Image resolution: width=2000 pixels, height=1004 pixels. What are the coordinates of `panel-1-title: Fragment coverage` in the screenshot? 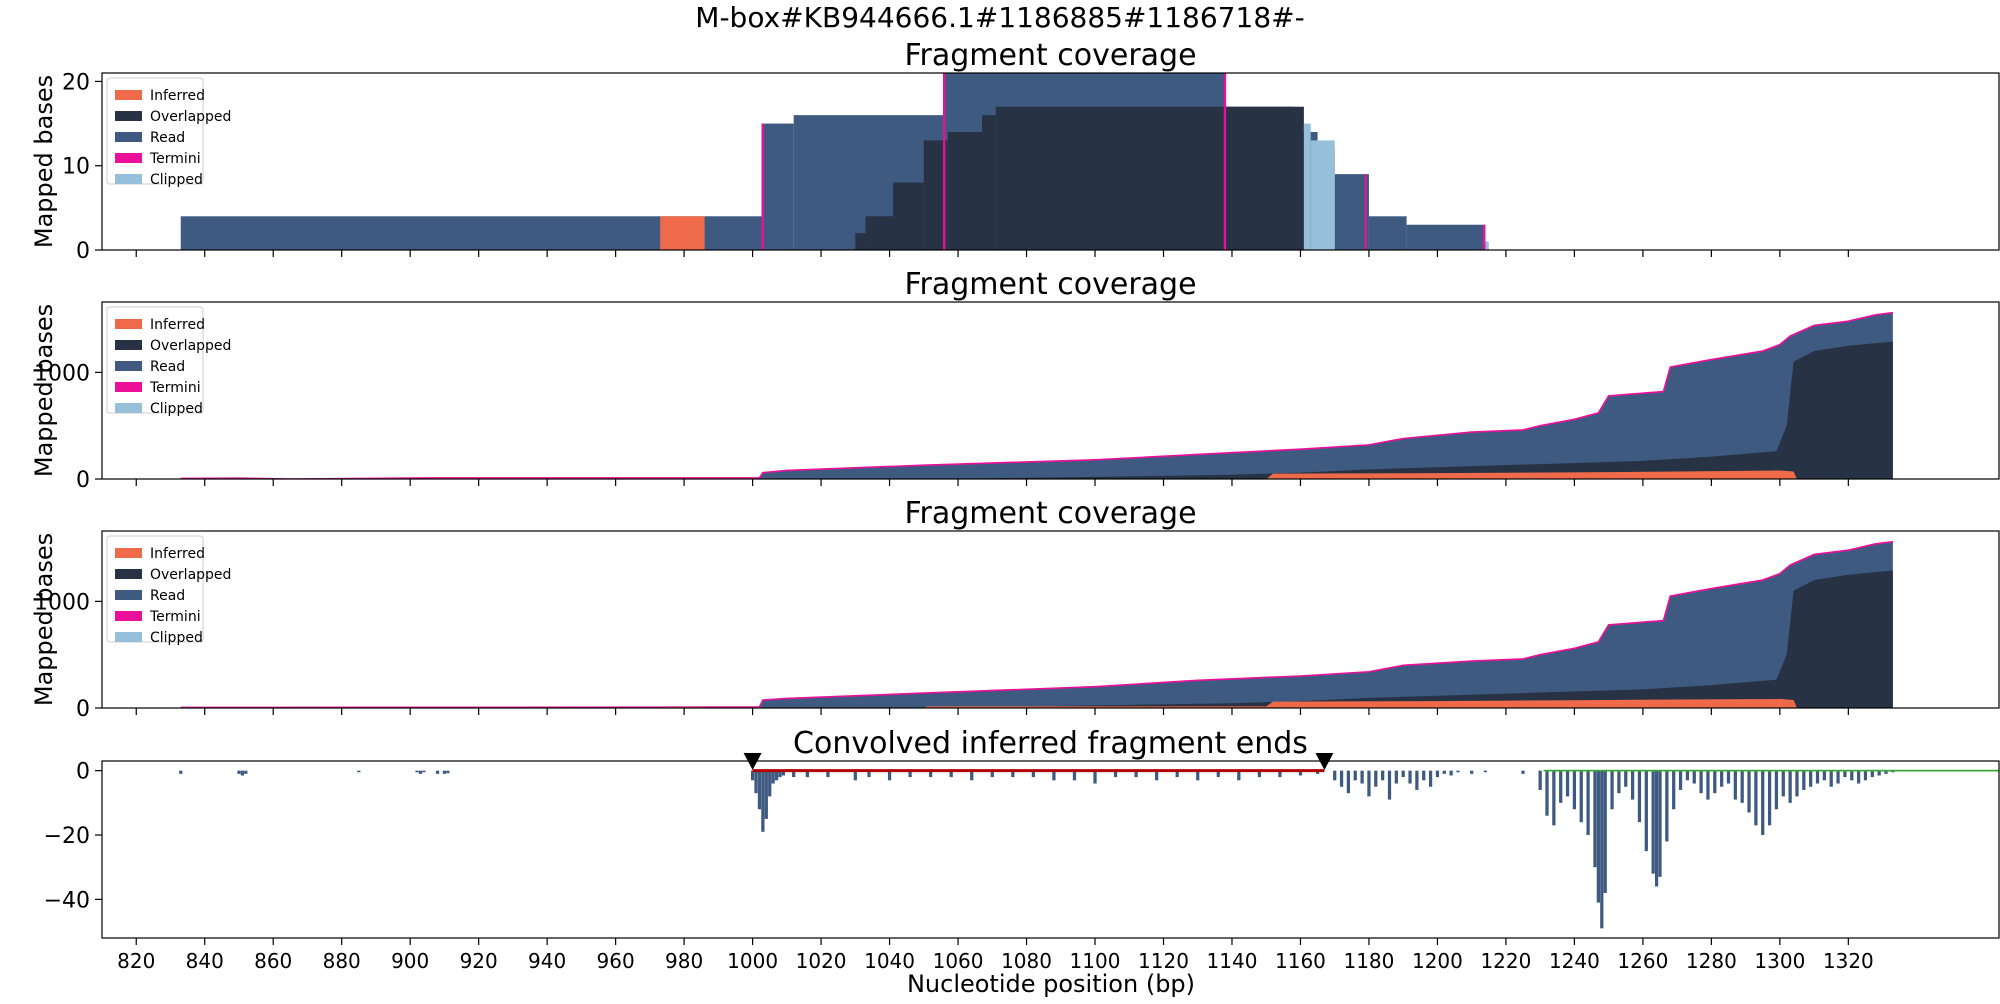 It's located at (1050, 55).